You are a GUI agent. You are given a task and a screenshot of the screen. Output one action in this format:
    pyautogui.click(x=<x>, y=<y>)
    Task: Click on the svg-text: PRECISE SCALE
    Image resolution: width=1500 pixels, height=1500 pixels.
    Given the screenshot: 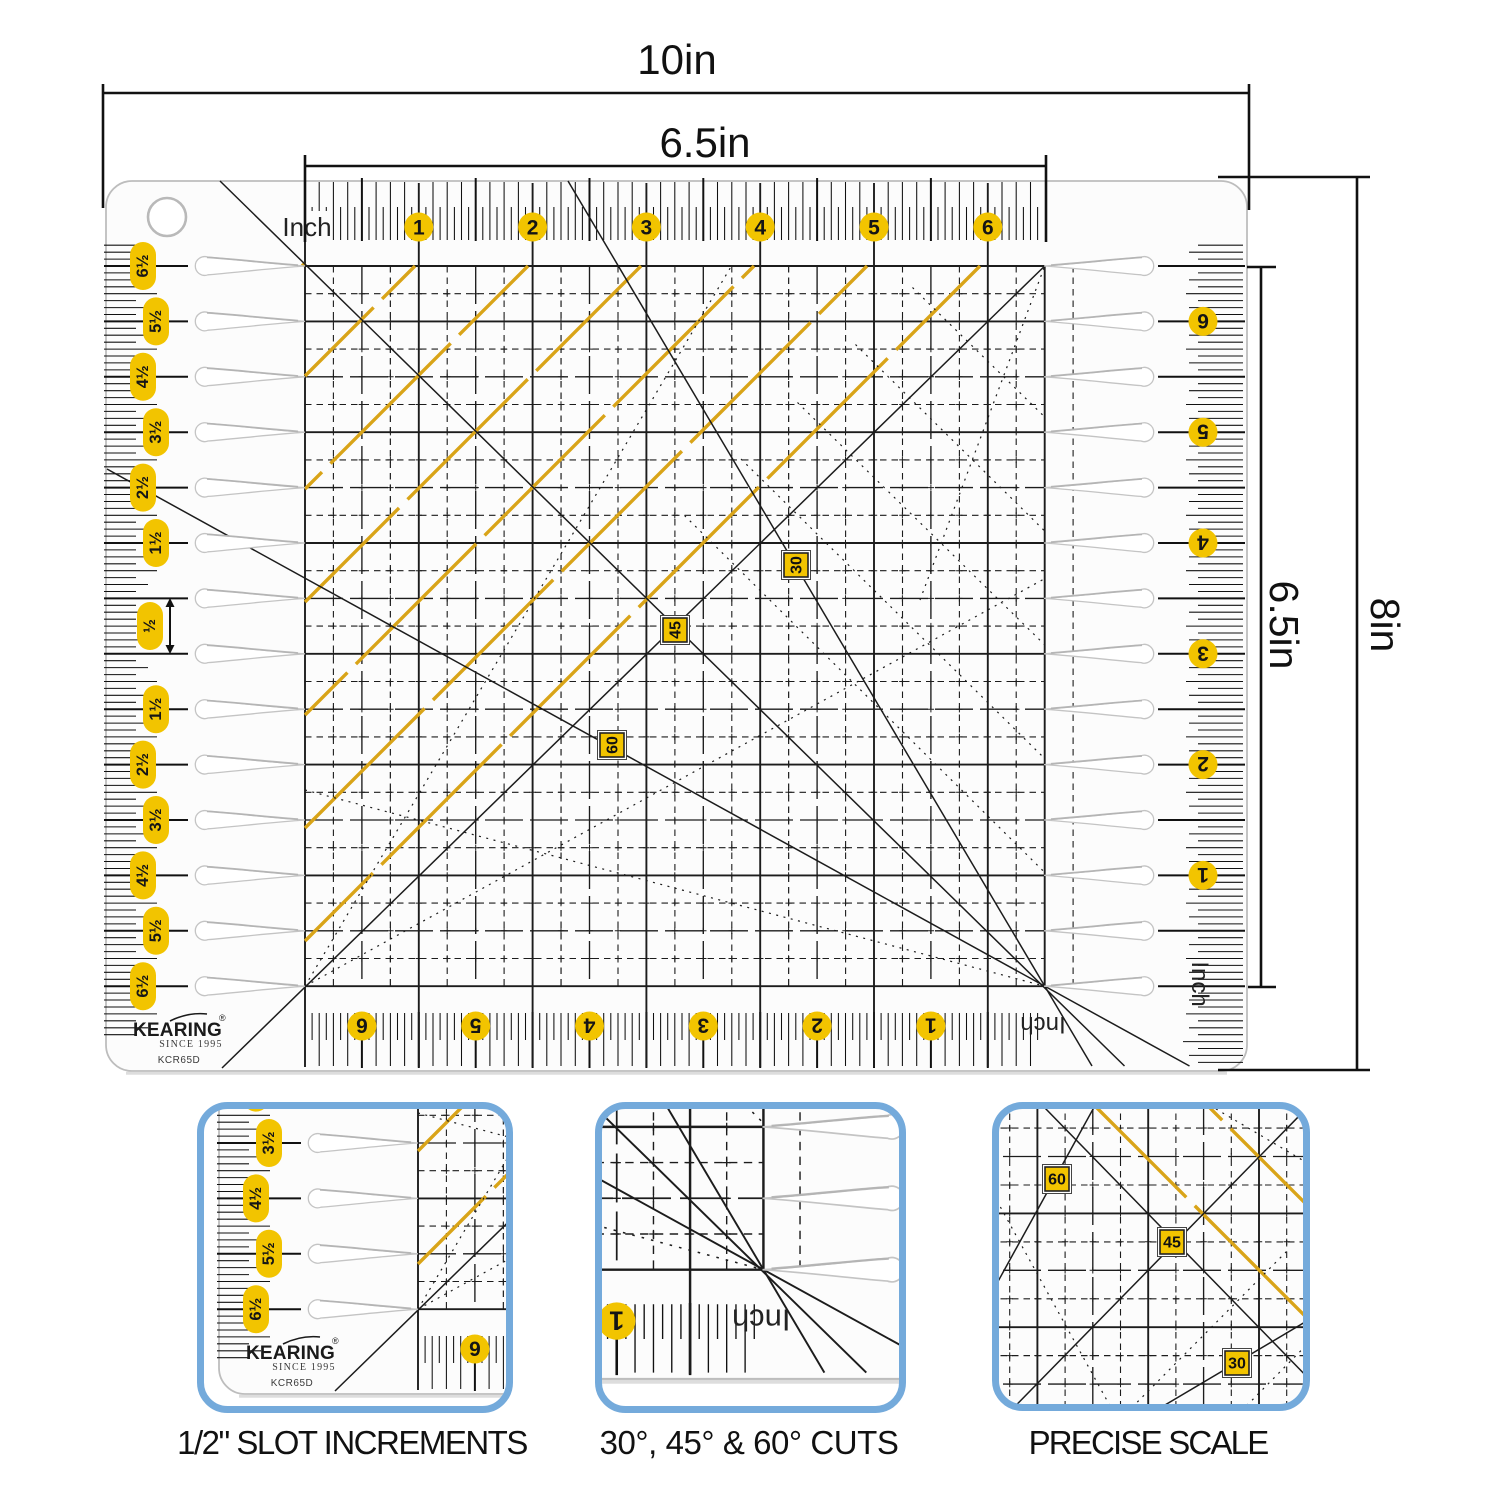 What is the action you would take?
    pyautogui.click(x=1149, y=1442)
    